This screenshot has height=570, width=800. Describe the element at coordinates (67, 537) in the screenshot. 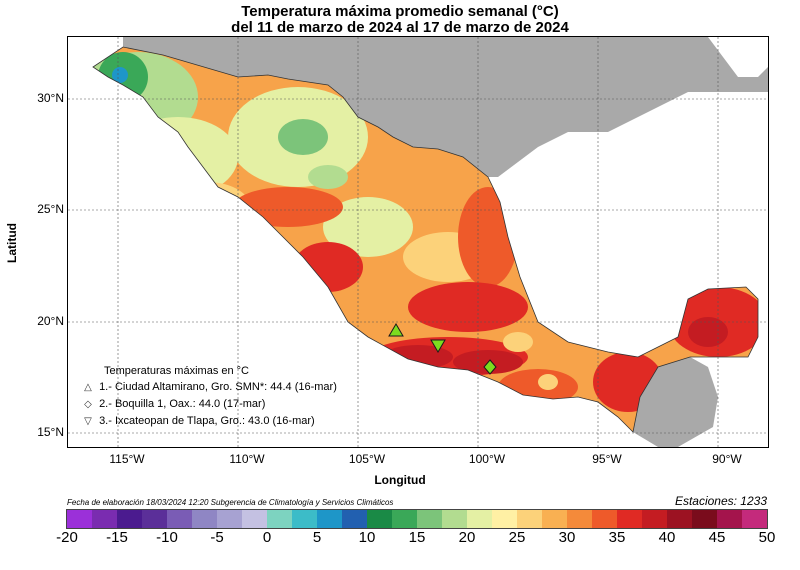

I see `colorbar-tick-label: -20` at that location.